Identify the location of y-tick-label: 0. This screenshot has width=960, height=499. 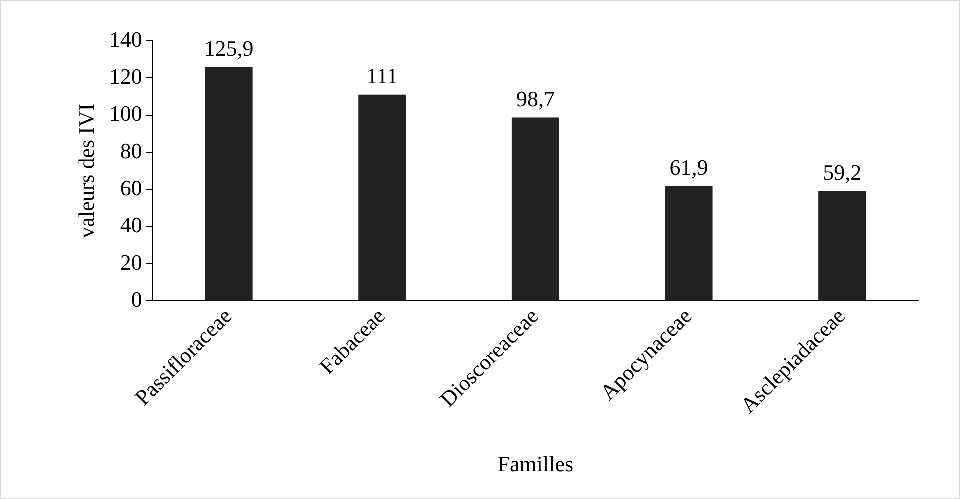
(136, 299).